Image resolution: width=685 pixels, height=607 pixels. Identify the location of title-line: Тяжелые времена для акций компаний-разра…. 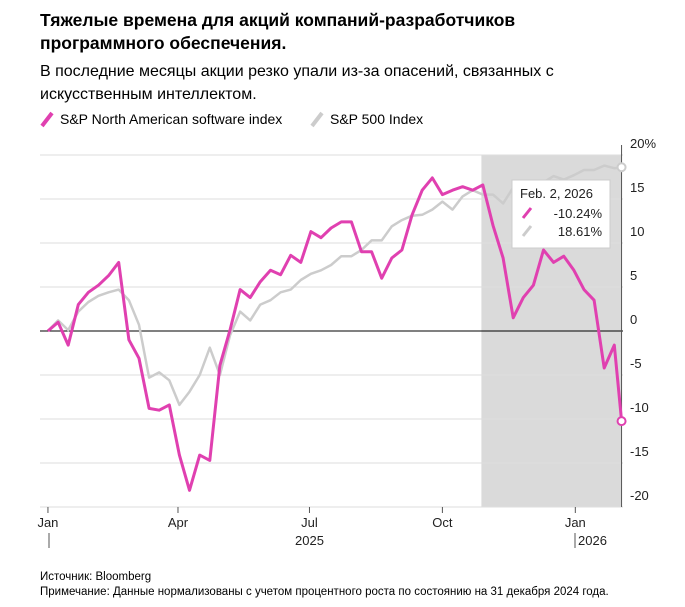
(277, 20).